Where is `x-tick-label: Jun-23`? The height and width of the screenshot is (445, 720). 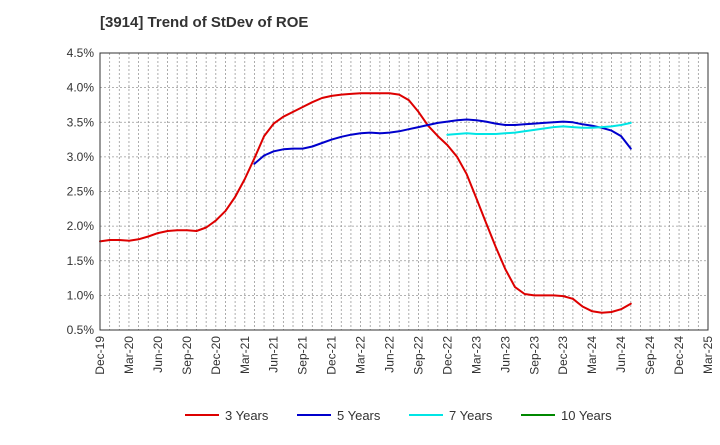
x-tick-label: Jun-23 is located at coordinates (505, 354).